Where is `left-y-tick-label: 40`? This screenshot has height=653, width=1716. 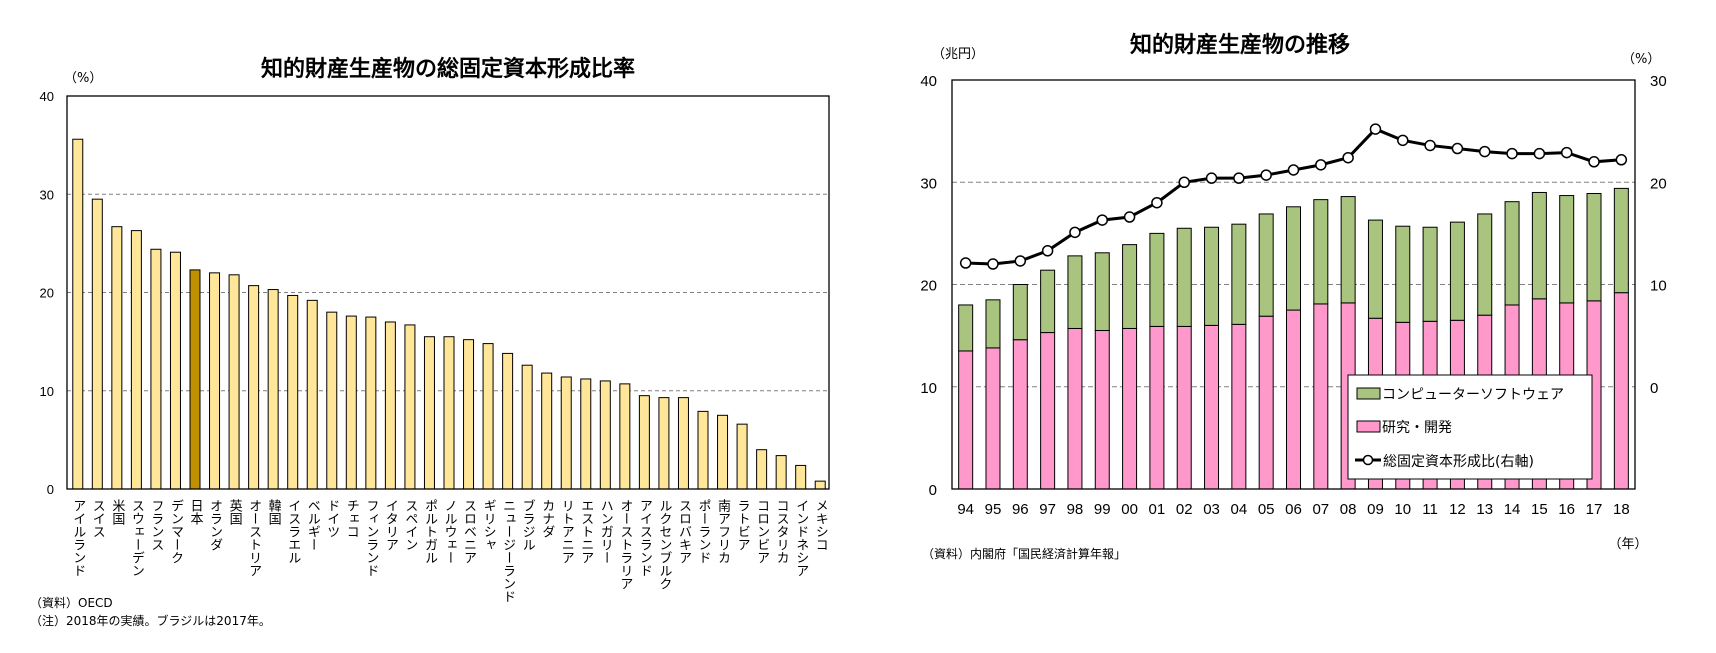
left-y-tick-label: 40 is located at coordinates (47, 96).